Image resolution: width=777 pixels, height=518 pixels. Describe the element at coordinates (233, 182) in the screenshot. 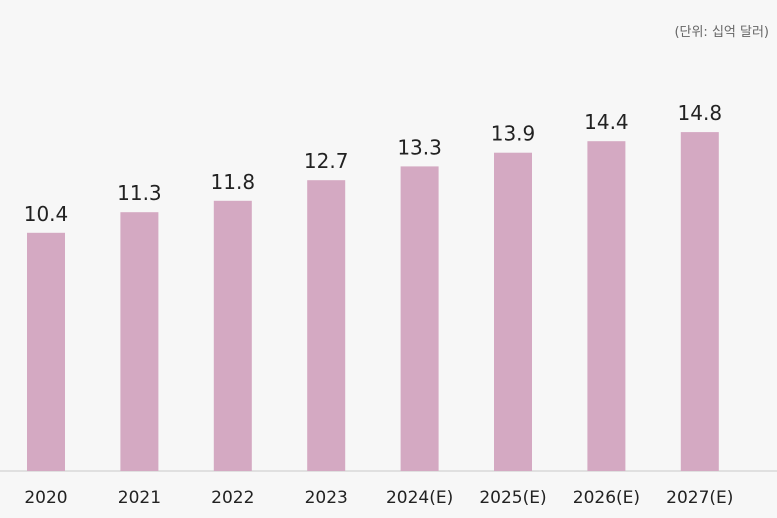

I see `value-label-2022: 11.8` at that location.